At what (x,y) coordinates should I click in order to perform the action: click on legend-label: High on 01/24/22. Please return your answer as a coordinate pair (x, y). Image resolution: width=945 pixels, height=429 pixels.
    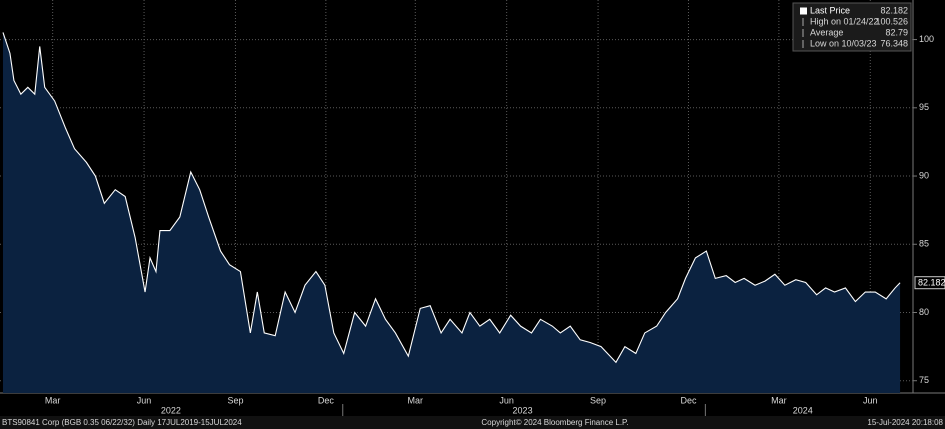
    Looking at the image, I should click on (844, 21).